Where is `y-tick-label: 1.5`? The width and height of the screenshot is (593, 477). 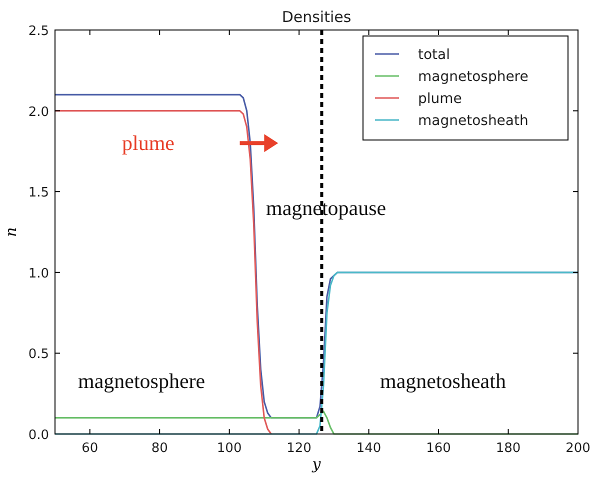 y-tick-label: 1.5 is located at coordinates (38, 193).